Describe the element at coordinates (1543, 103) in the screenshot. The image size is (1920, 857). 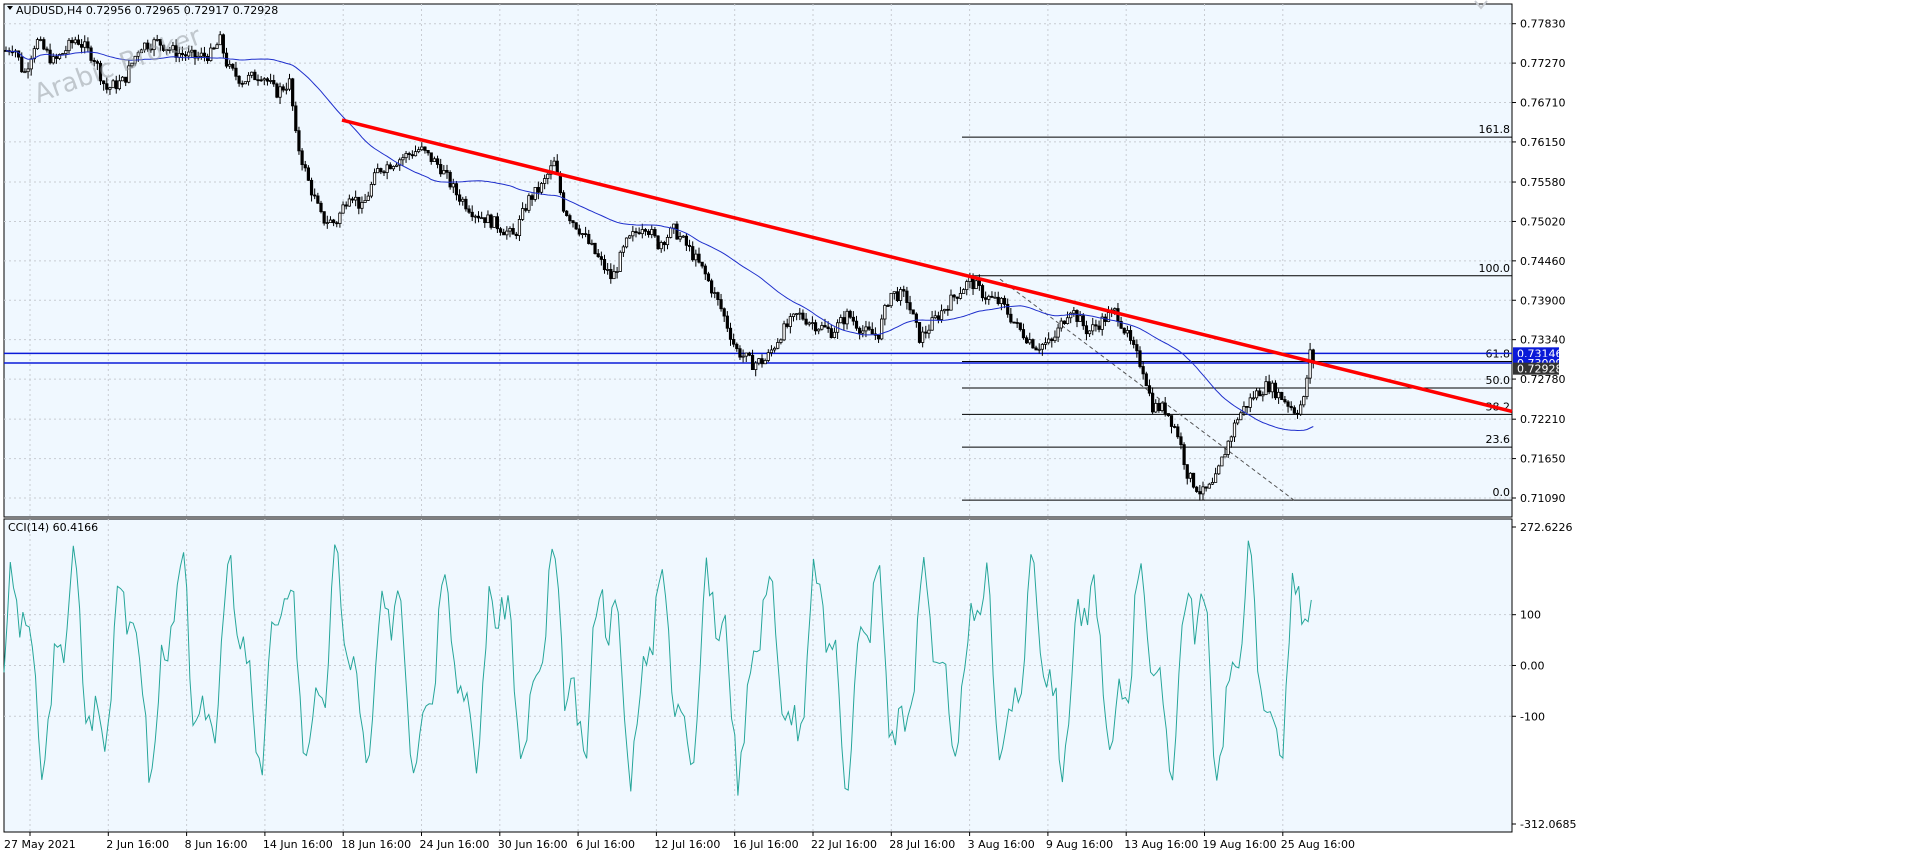
I see `y-tick-label: 0.76710` at that location.